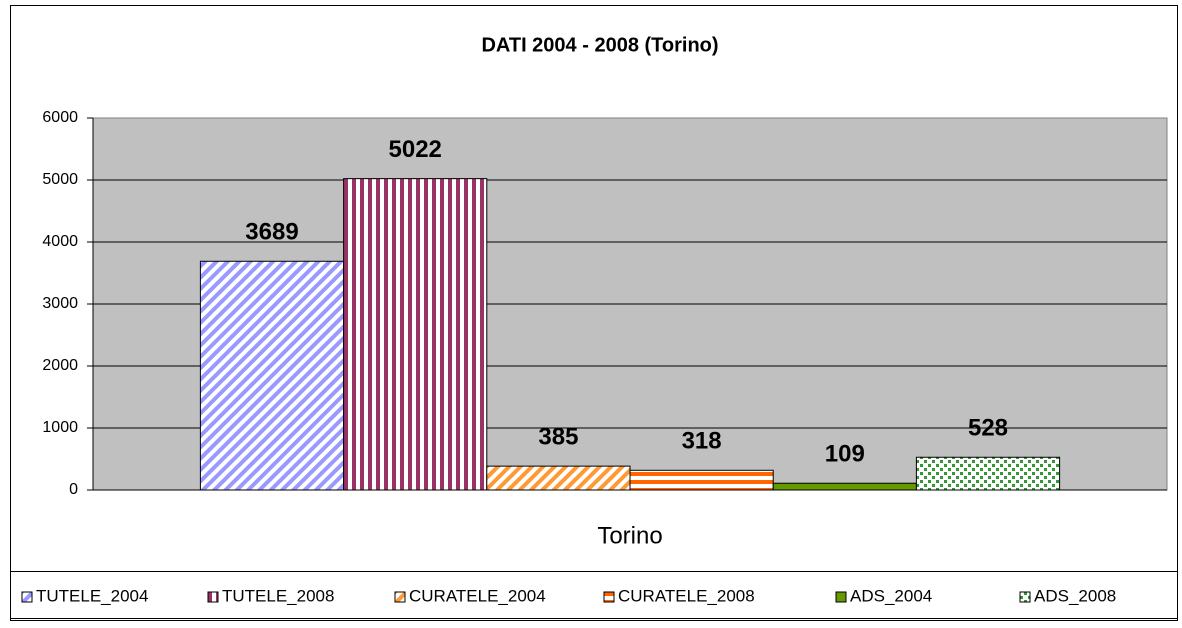 Image resolution: width=1182 pixels, height=628 pixels. I want to click on data-label: 385, so click(558, 436).